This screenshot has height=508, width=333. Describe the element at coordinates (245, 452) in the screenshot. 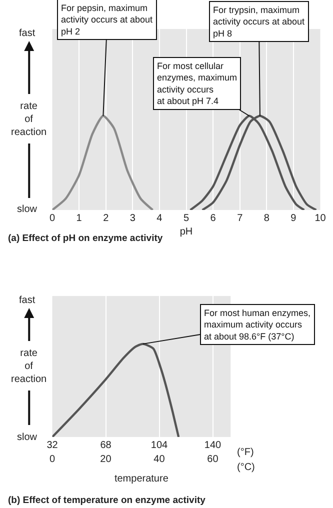

I see `text: (°F)` at that location.